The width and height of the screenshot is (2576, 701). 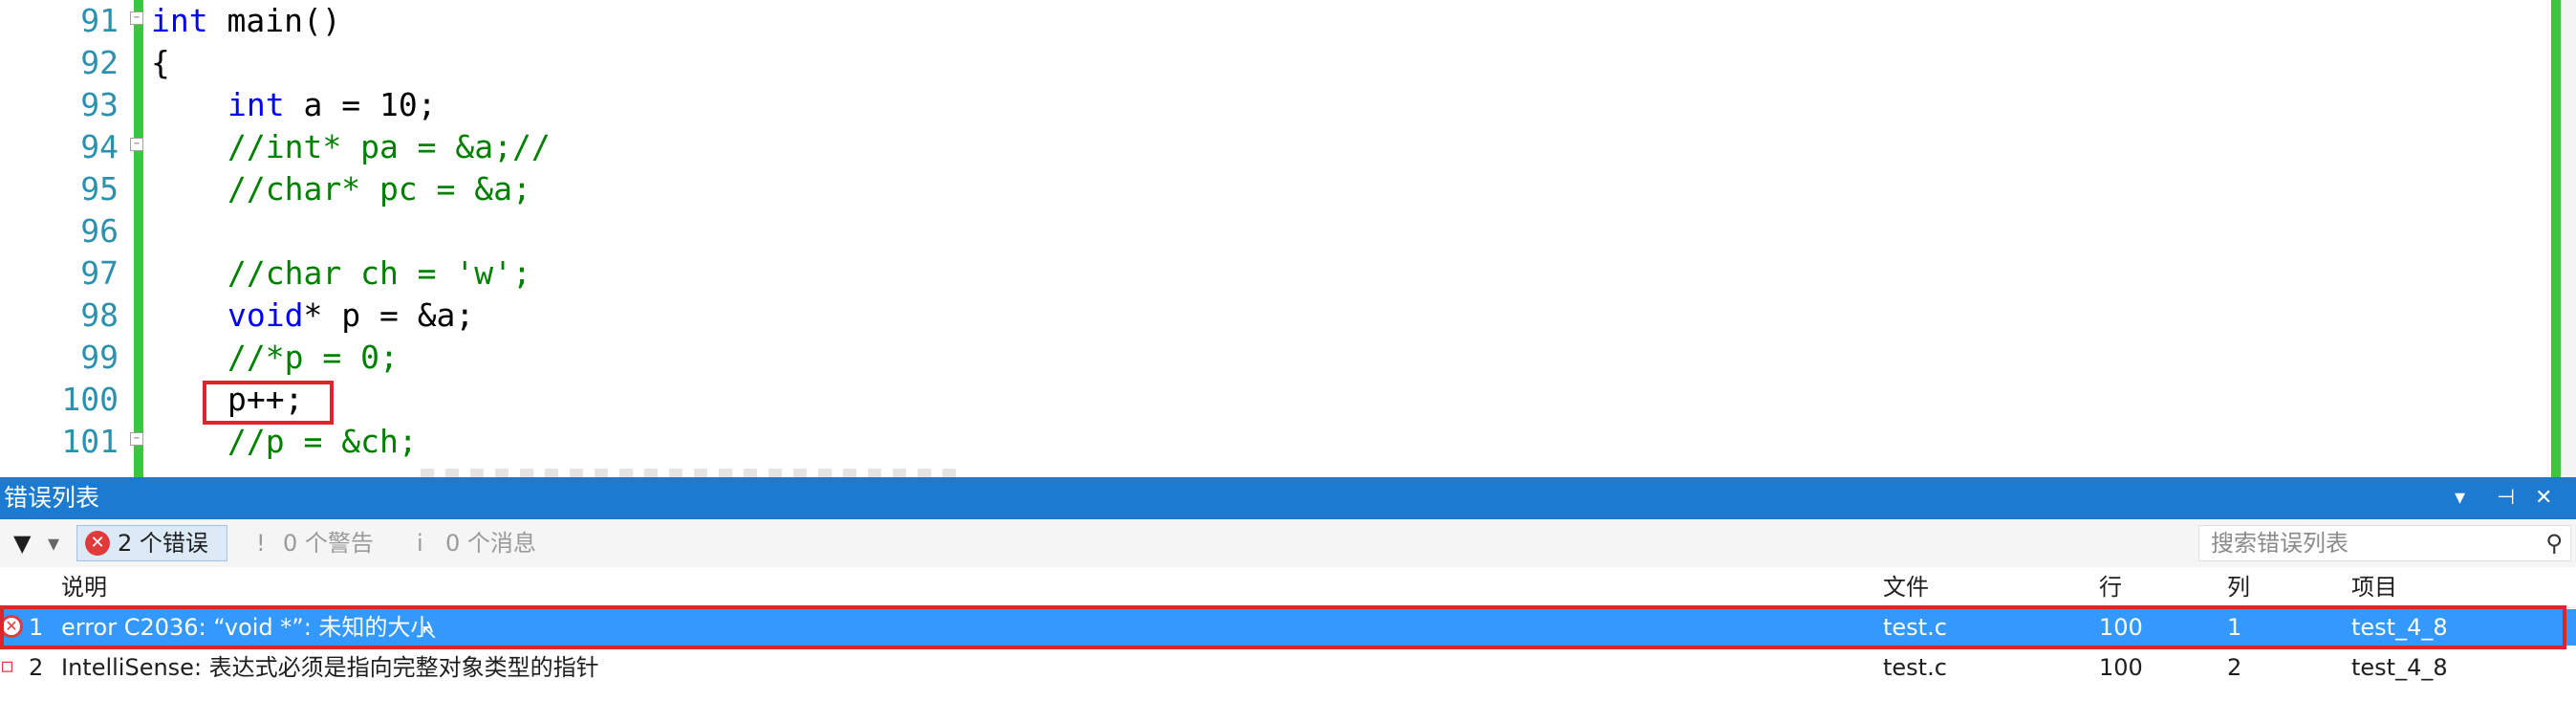 What do you see at coordinates (1288, 543) in the screenshot?
I see `error-list-toolbar: ▼ ▾ ✕ 2 个错误 ! 0 个警告 i 0 个消息 搜索错误列表 ⚲` at bounding box center [1288, 543].